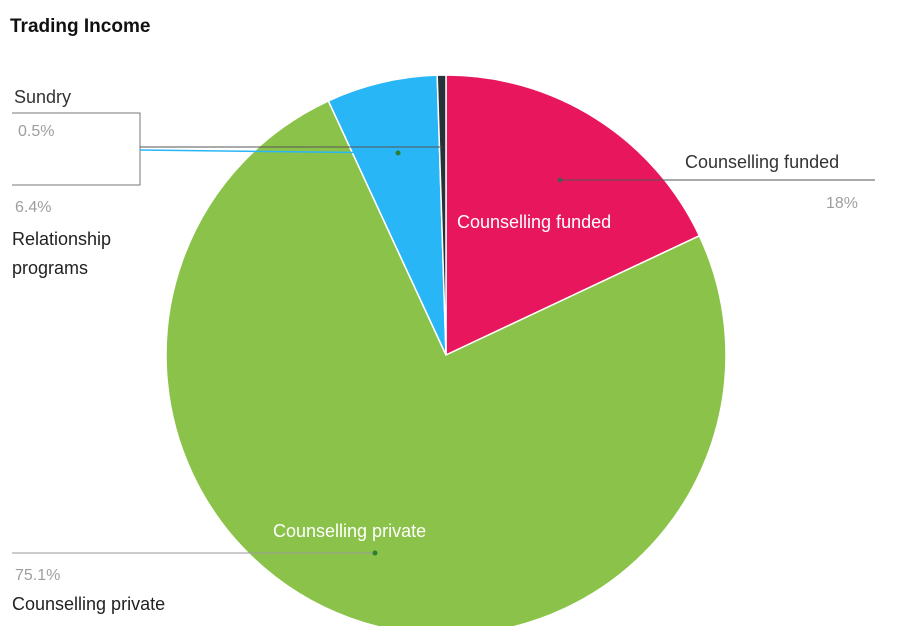 Image resolution: width=905 pixels, height=626 pixels. Describe the element at coordinates (88, 604) in the screenshot. I see `label-name-private: Counselling private` at that location.